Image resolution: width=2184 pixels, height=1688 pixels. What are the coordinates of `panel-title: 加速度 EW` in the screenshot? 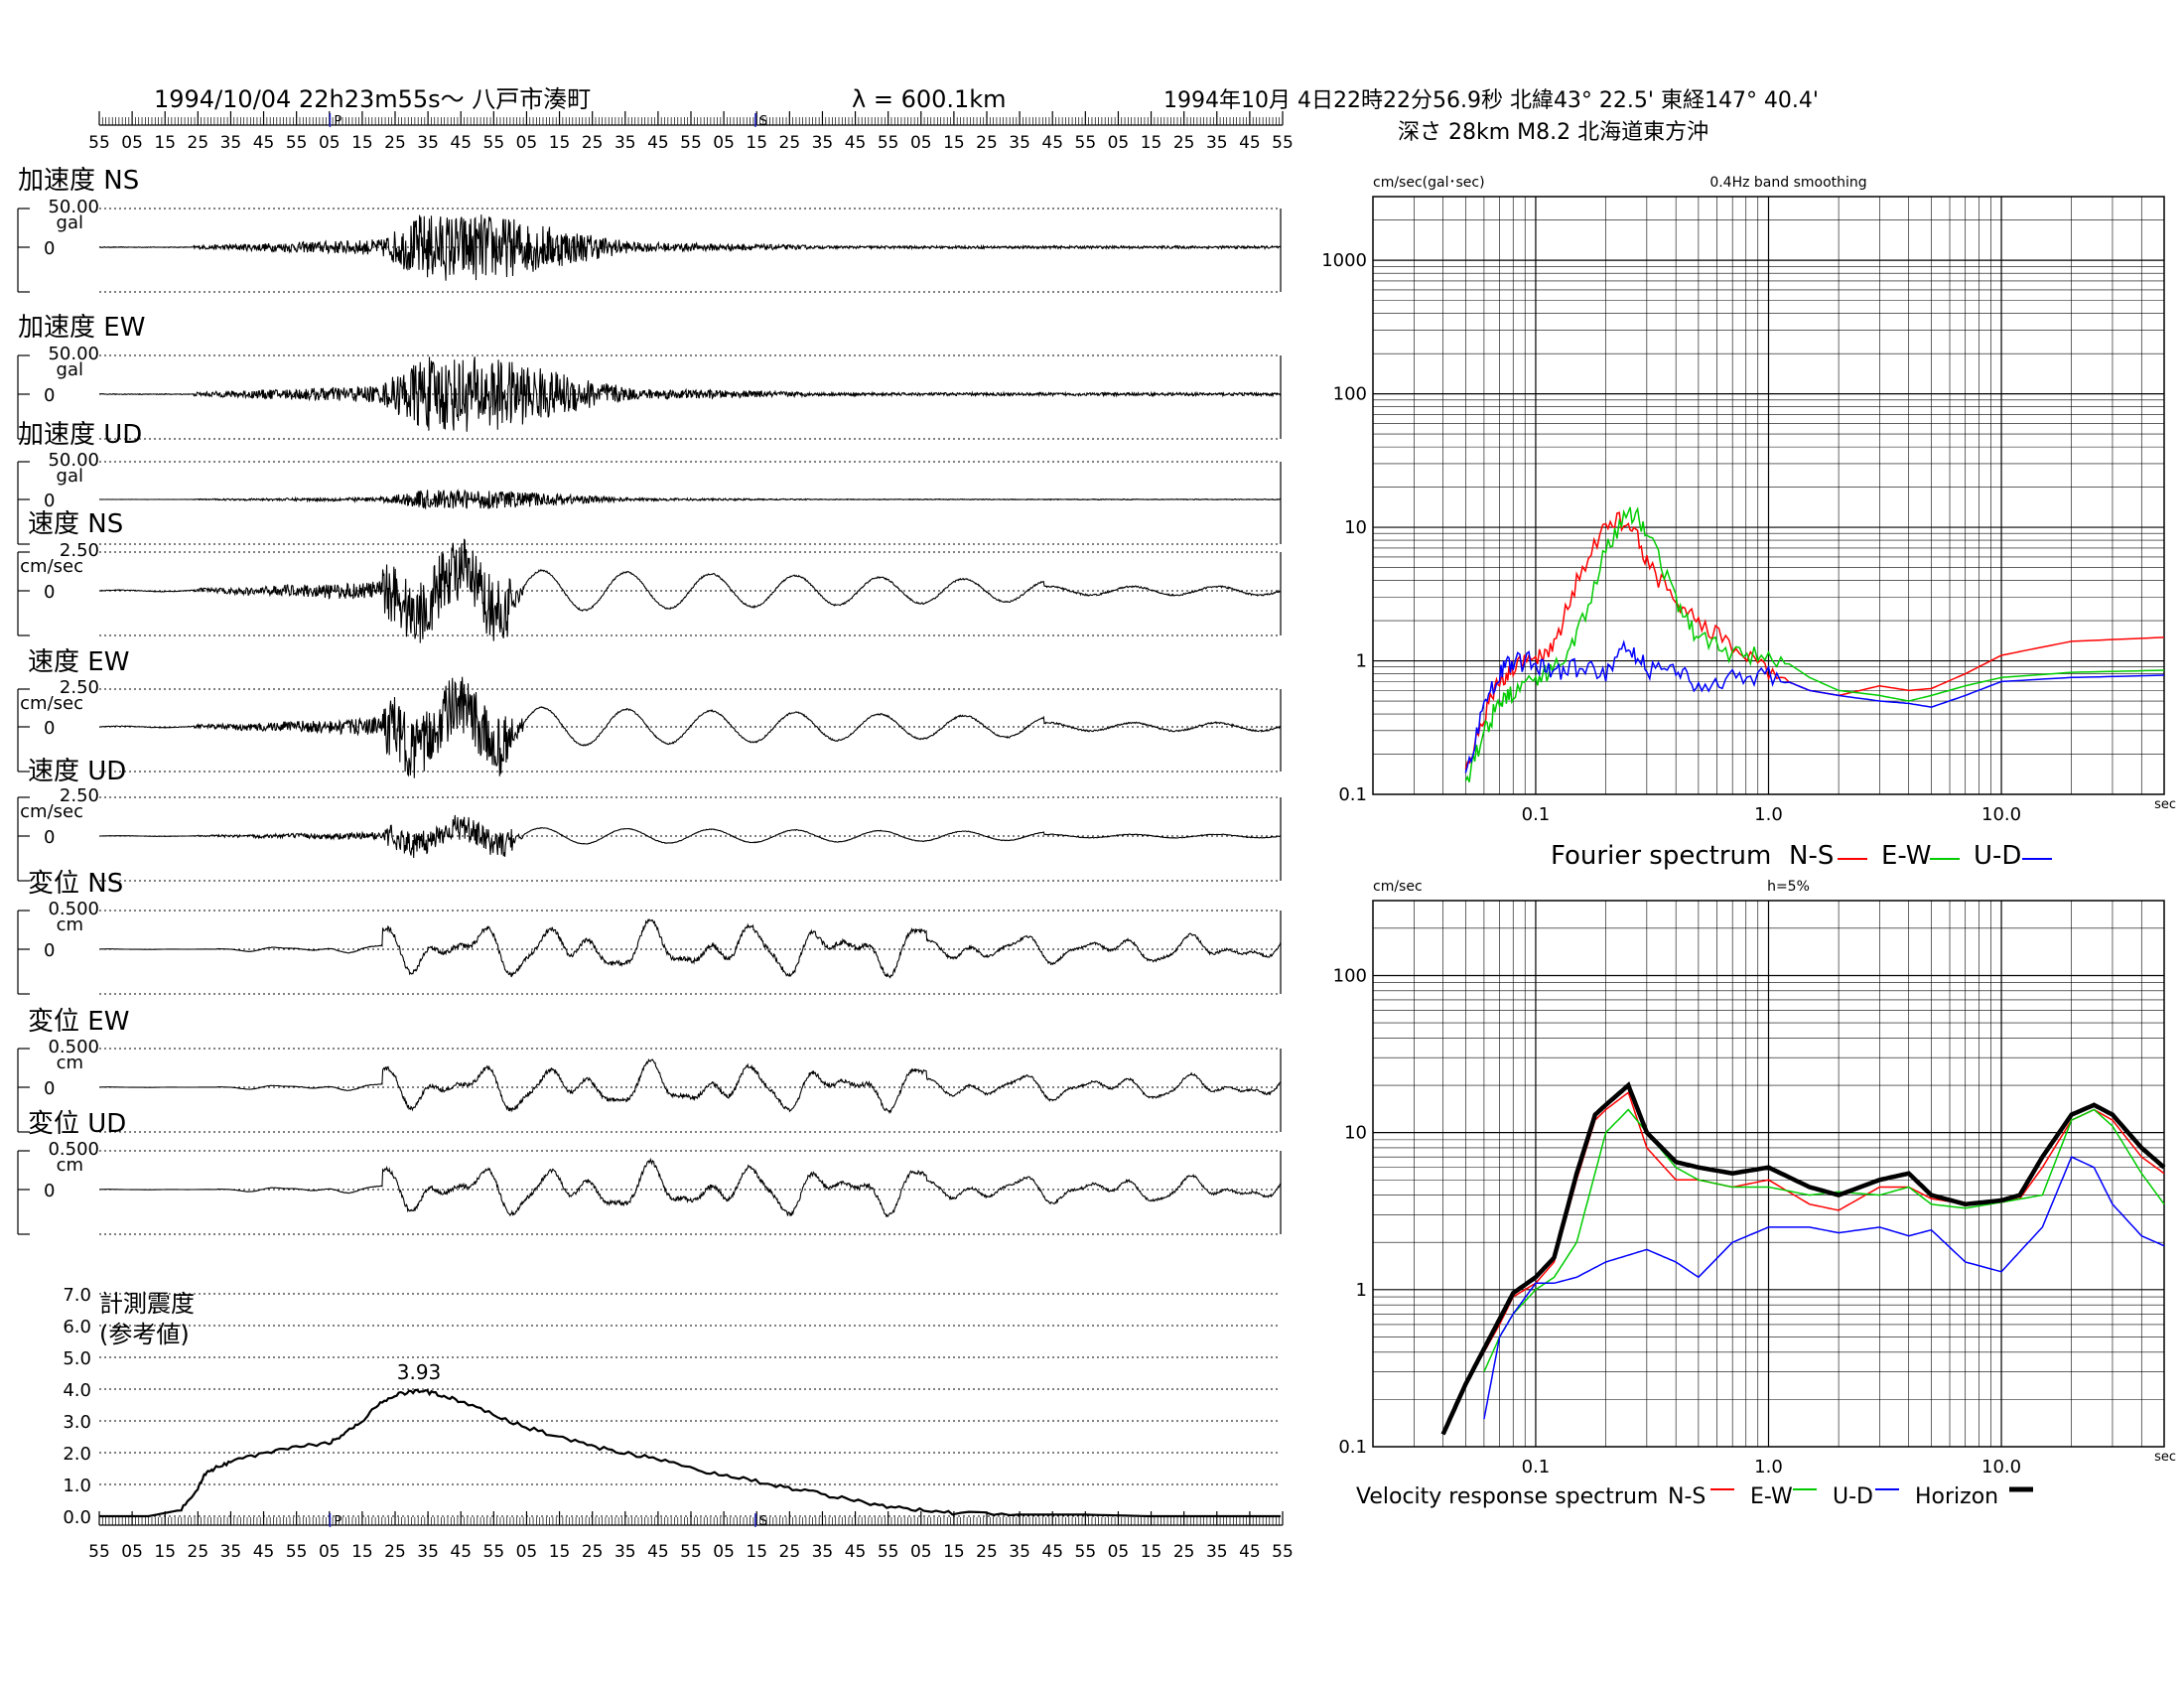 It's located at (81, 328).